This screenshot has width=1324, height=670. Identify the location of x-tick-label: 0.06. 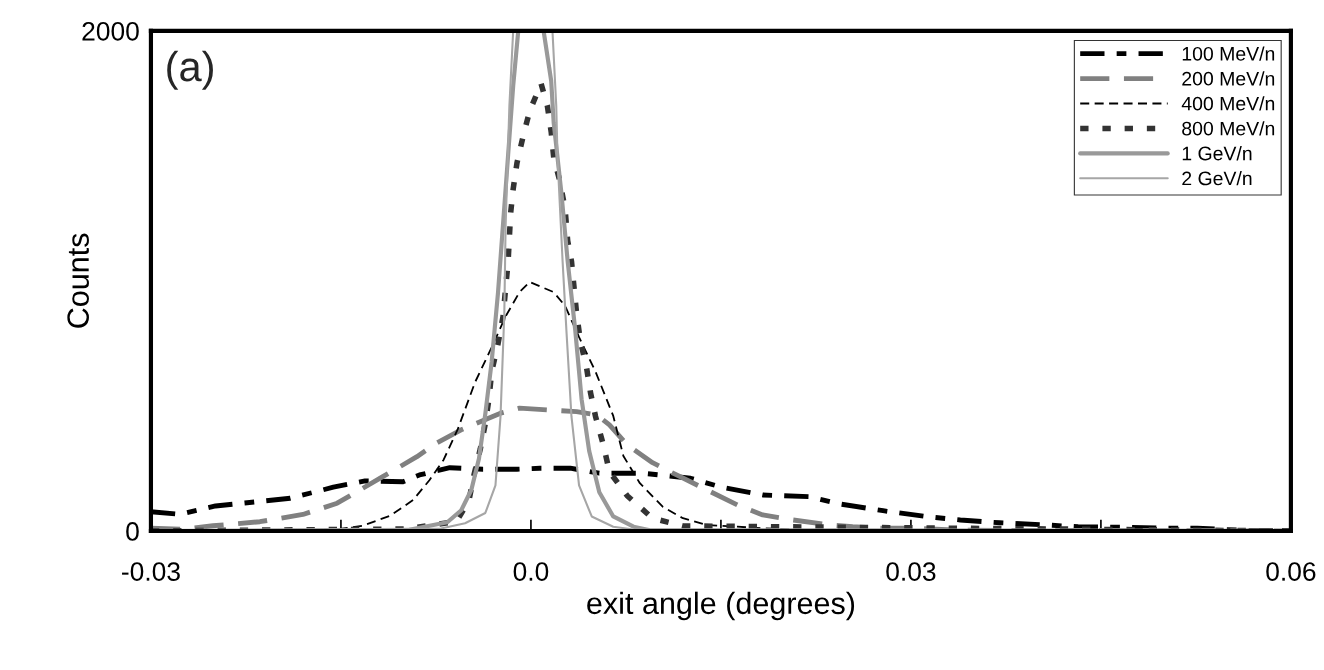
(1291, 571).